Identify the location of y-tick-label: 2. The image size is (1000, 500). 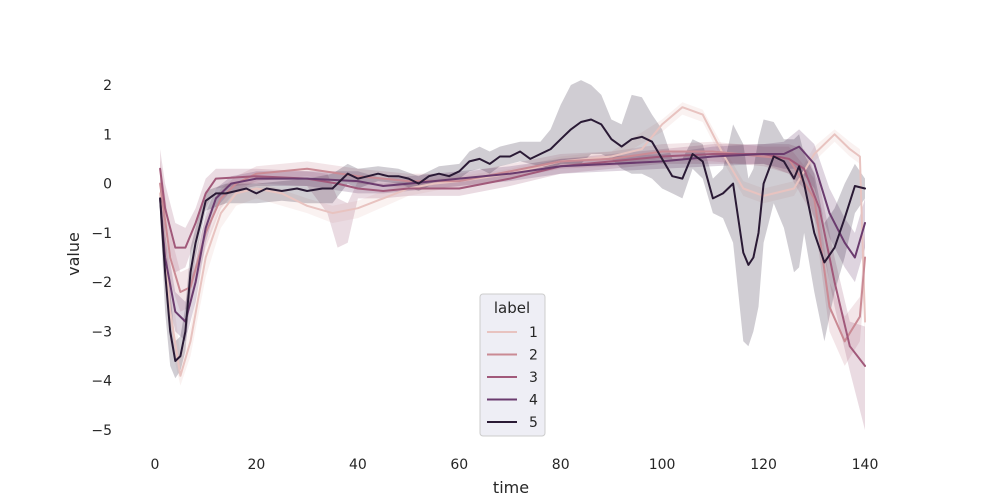
(107, 86).